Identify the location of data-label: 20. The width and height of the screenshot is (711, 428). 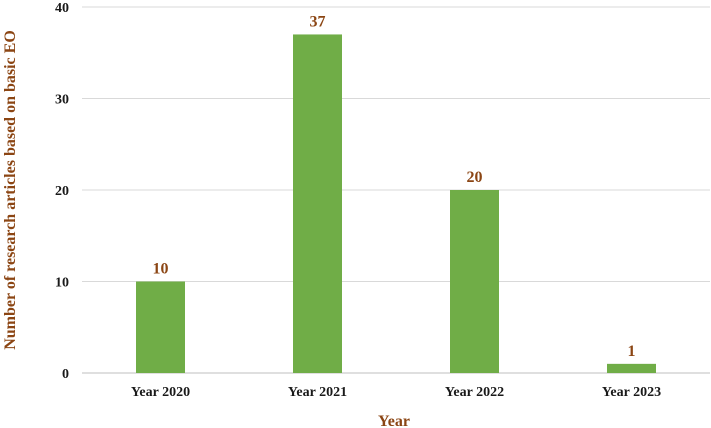
(475, 177).